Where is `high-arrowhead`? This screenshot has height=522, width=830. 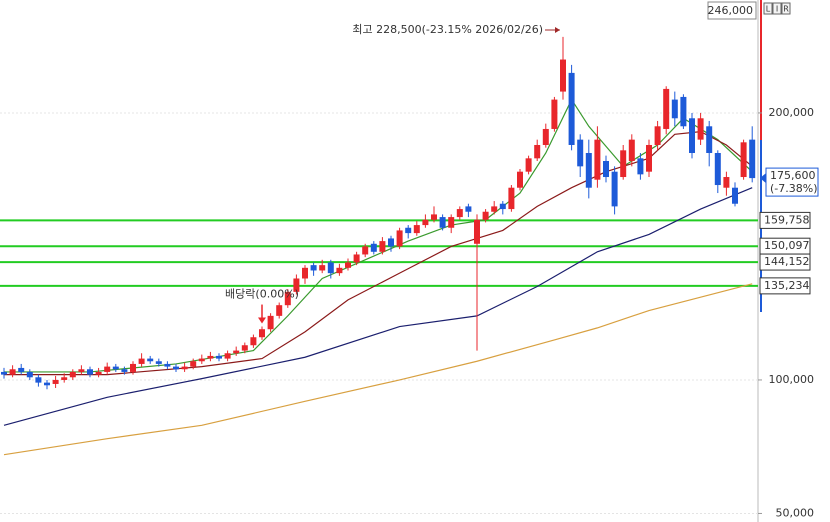 high-arrowhead is located at coordinates (557, 30).